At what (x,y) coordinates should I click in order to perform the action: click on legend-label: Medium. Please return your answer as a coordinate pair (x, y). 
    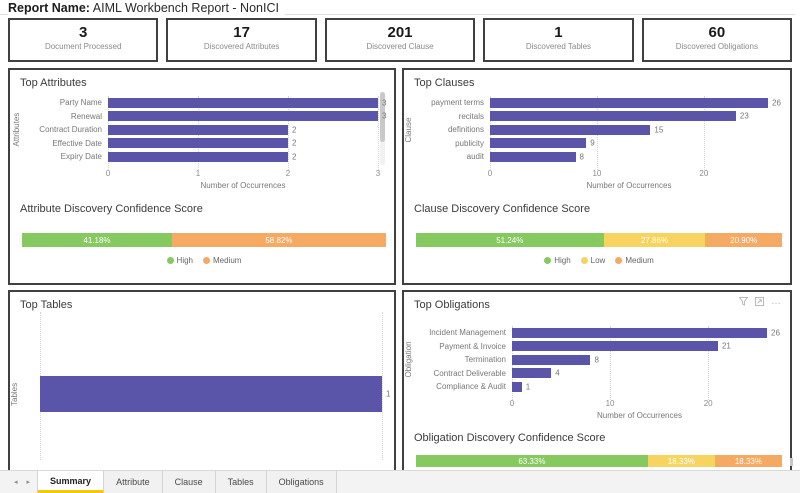
    Looking at the image, I should click on (639, 260).